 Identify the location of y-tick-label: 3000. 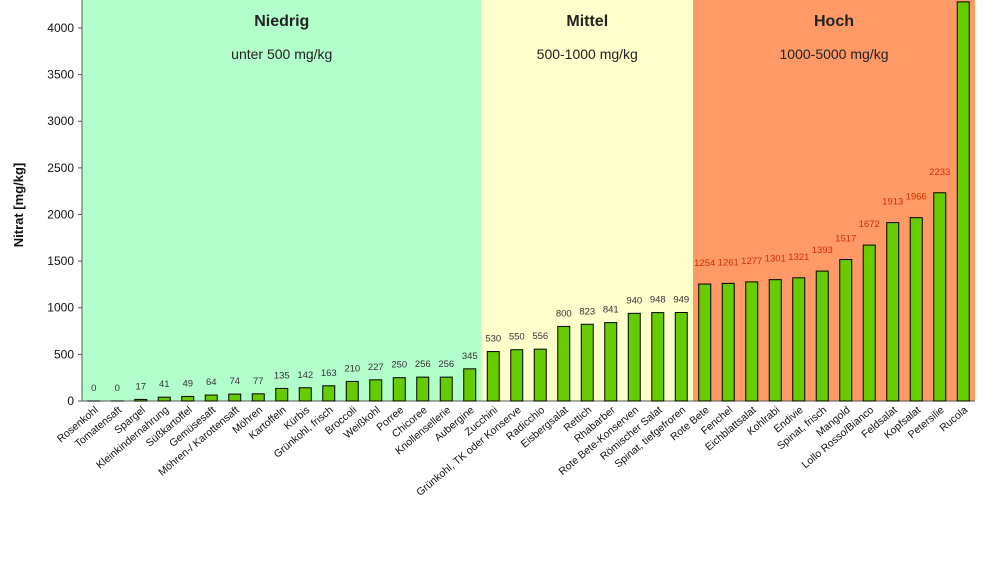
(60, 121).